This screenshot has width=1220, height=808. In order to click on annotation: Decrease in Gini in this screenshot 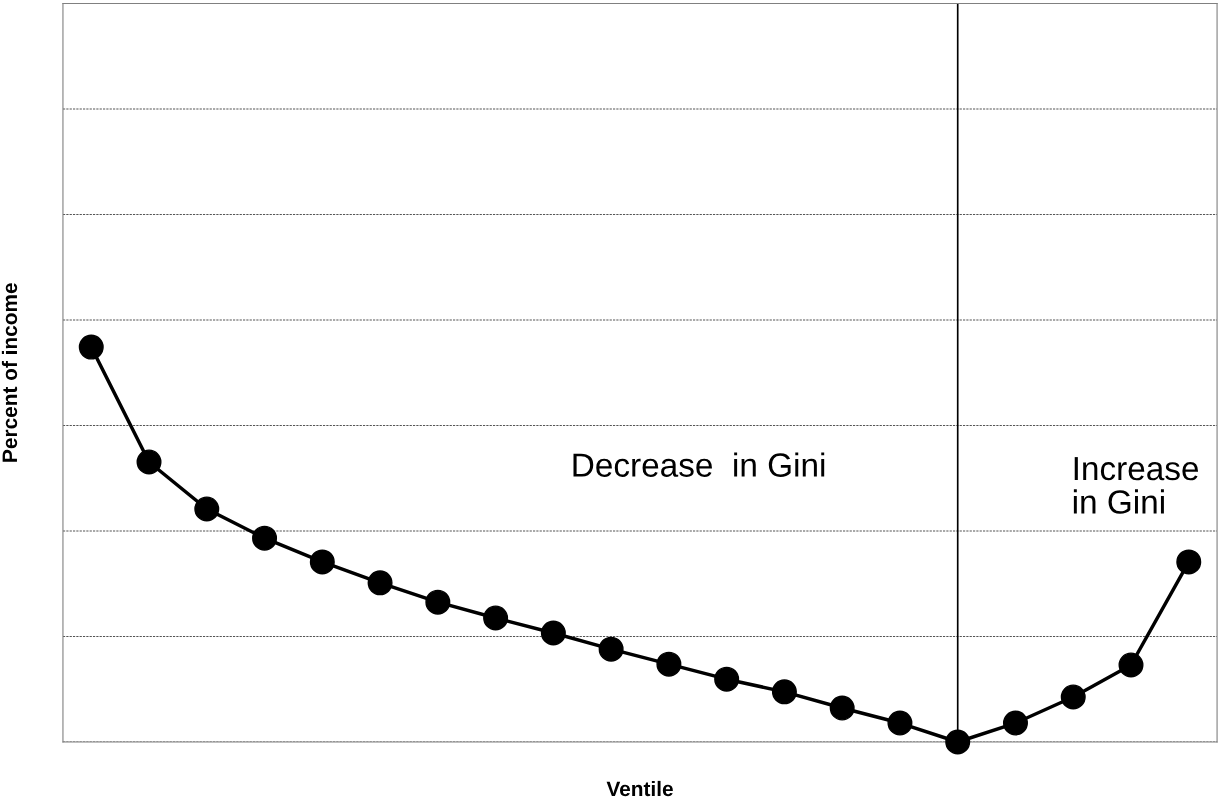, I will do `click(699, 464)`.